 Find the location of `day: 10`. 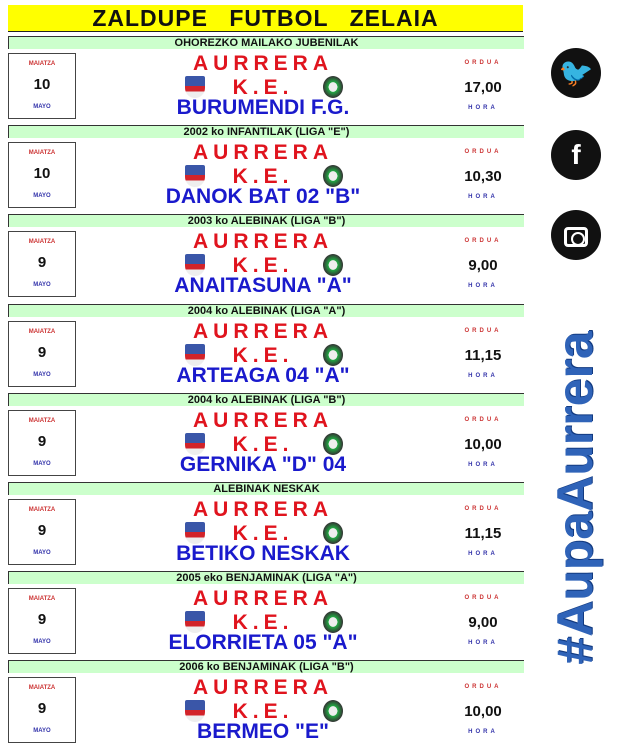

day: 10 is located at coordinates (42, 84).